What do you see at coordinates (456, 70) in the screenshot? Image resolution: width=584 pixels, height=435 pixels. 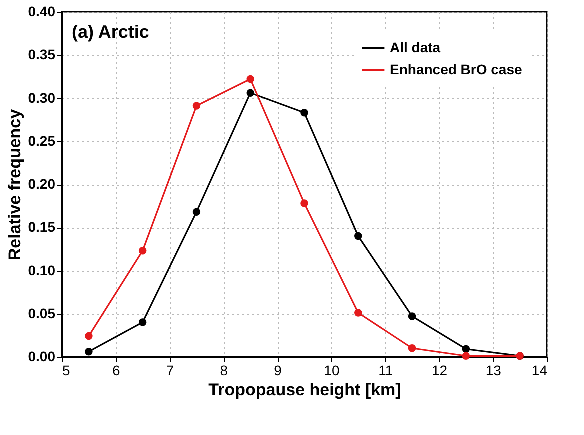 I see `legend-label: Enhanced BrO case` at bounding box center [456, 70].